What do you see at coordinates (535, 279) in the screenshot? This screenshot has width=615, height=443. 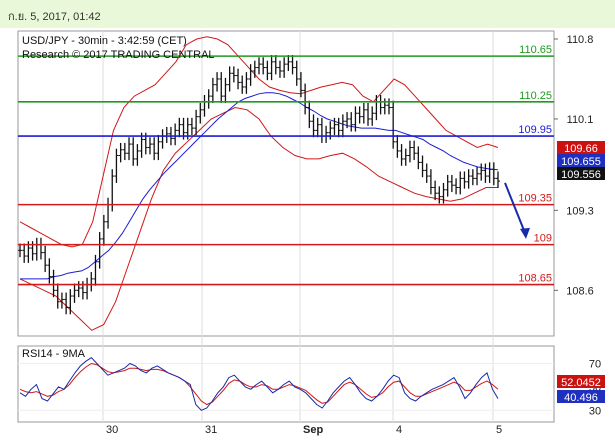 I see `level-label: 108.65` at bounding box center [535, 279].